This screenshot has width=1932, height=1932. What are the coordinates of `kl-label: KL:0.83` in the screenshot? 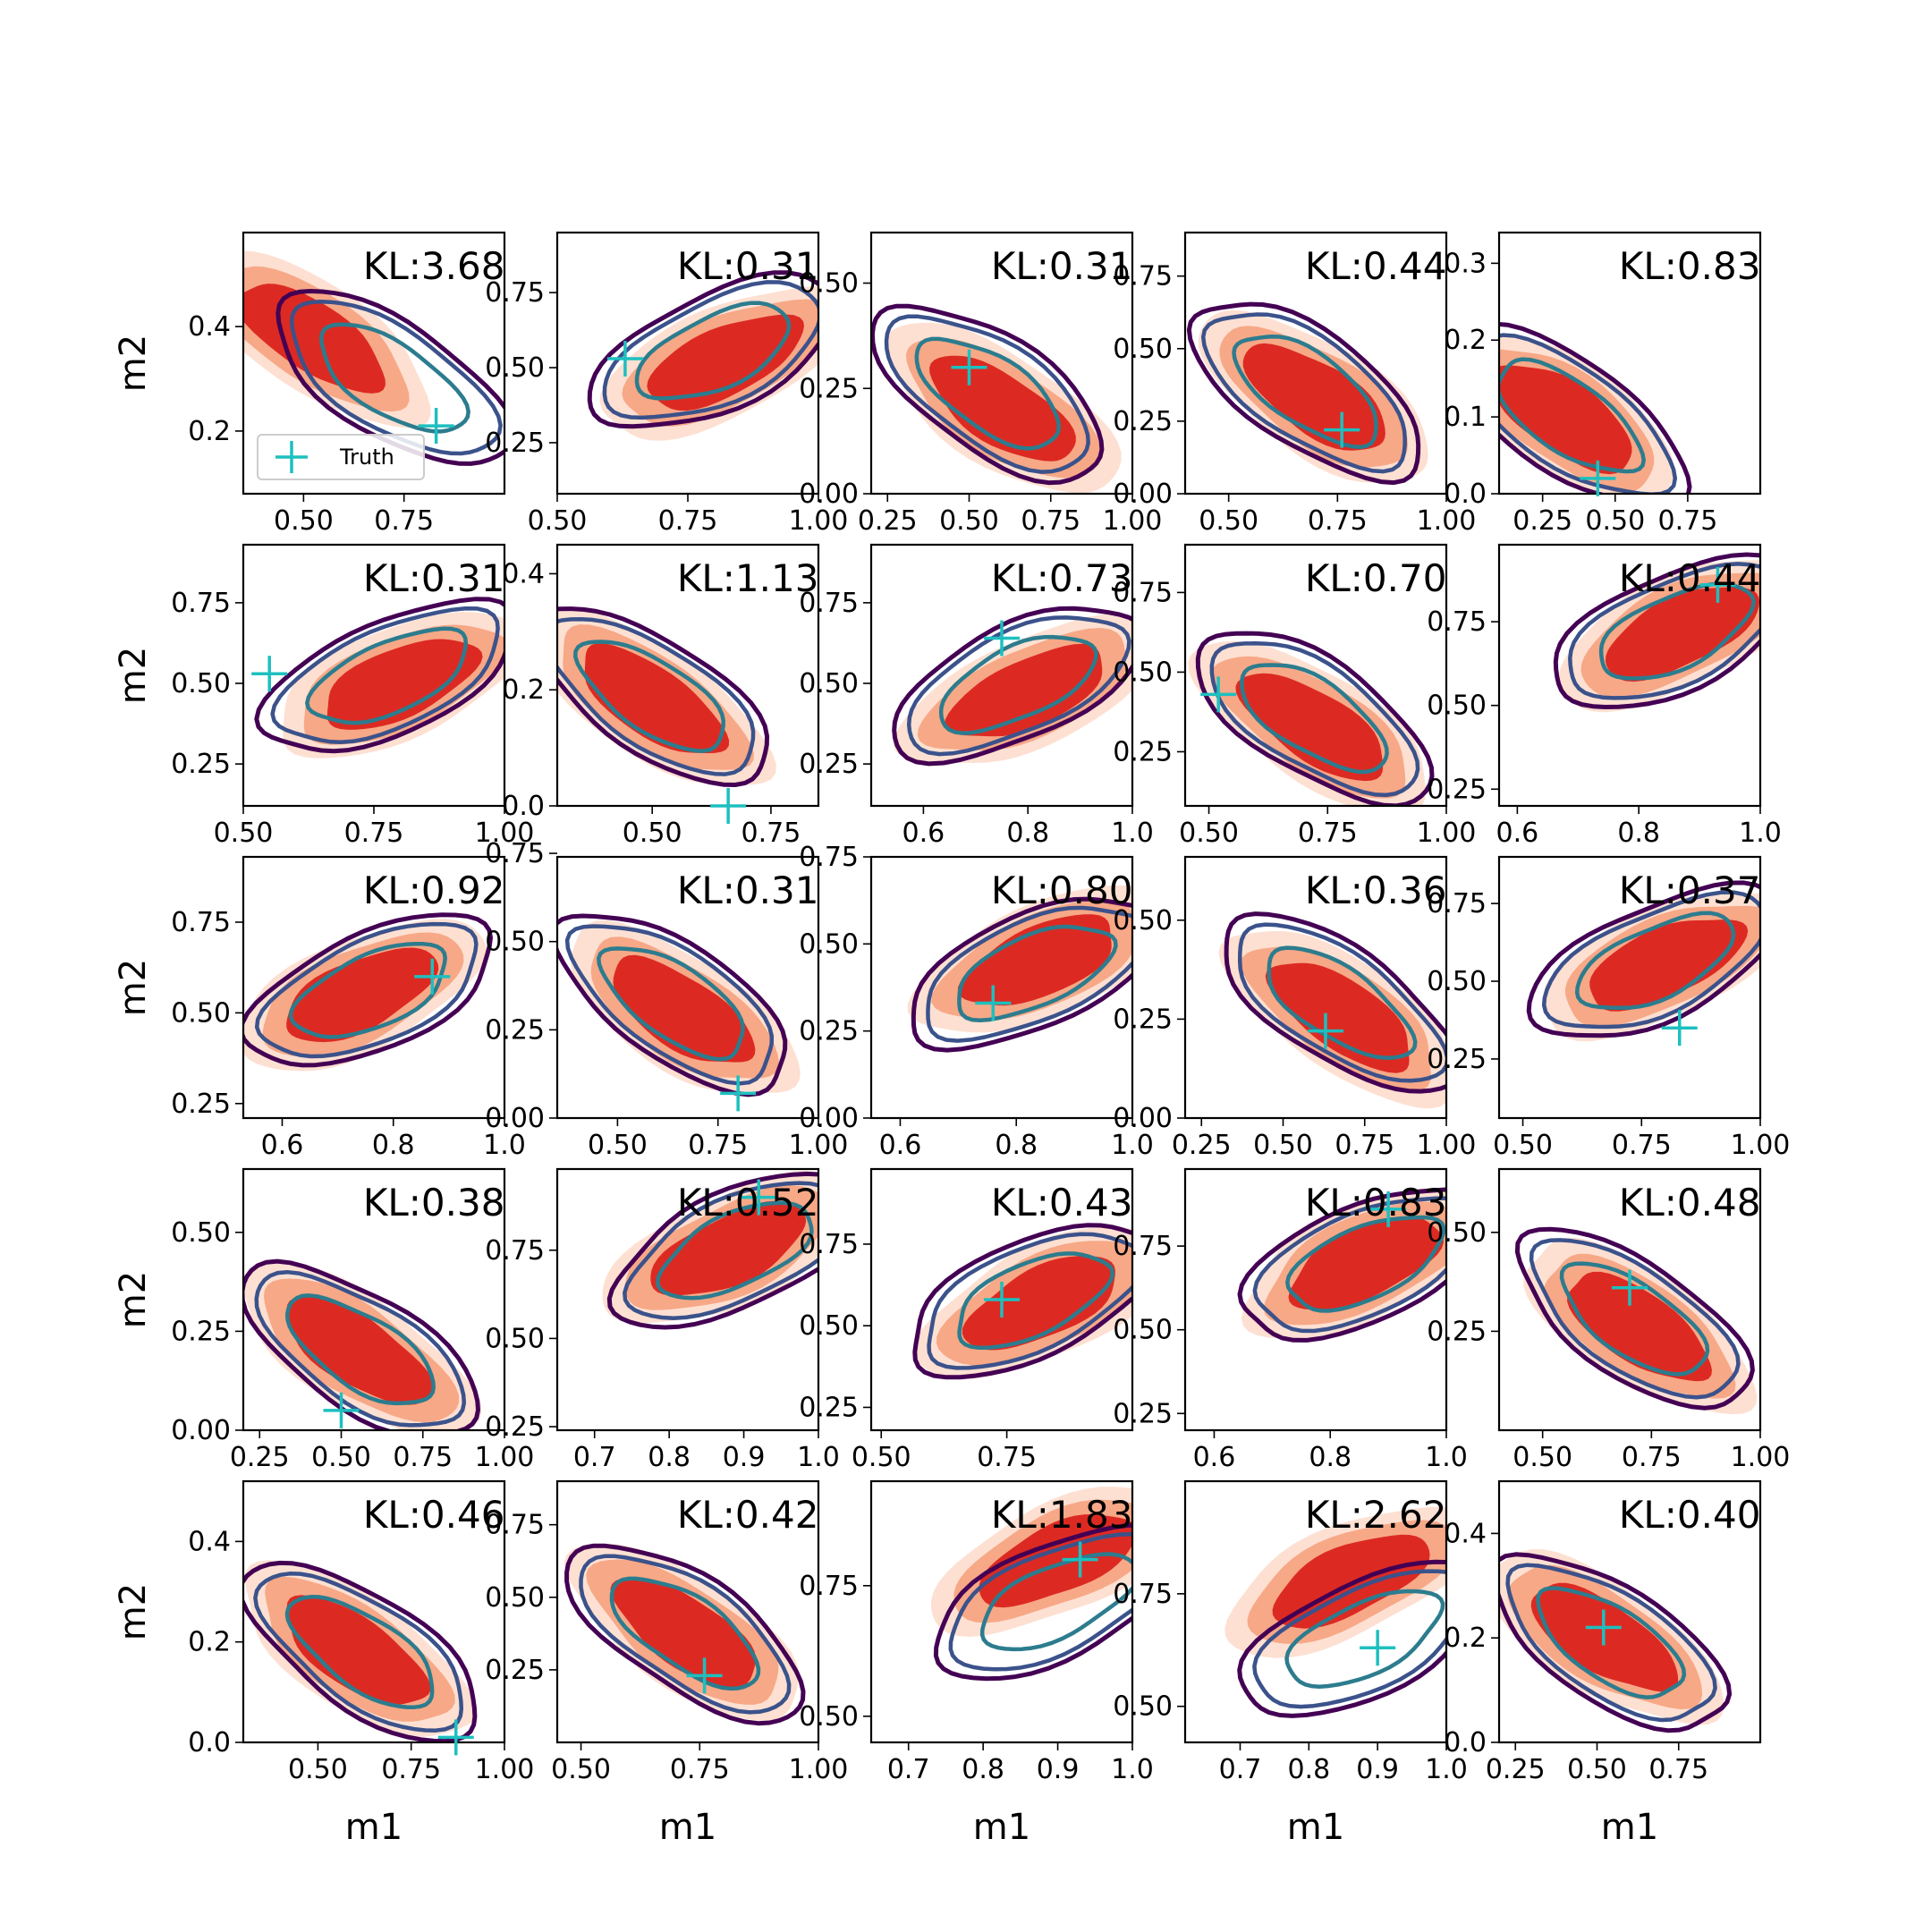 It's located at (1690, 266).